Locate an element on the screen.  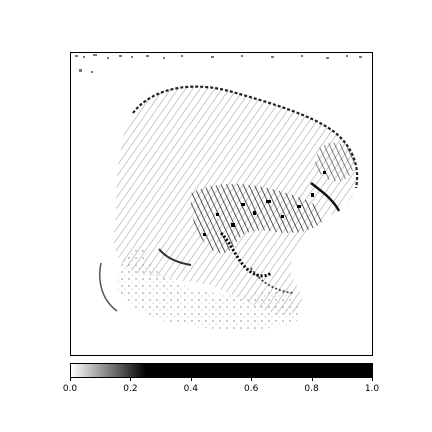
colorbar-tick-label: 0.2 is located at coordinates (130, 389).